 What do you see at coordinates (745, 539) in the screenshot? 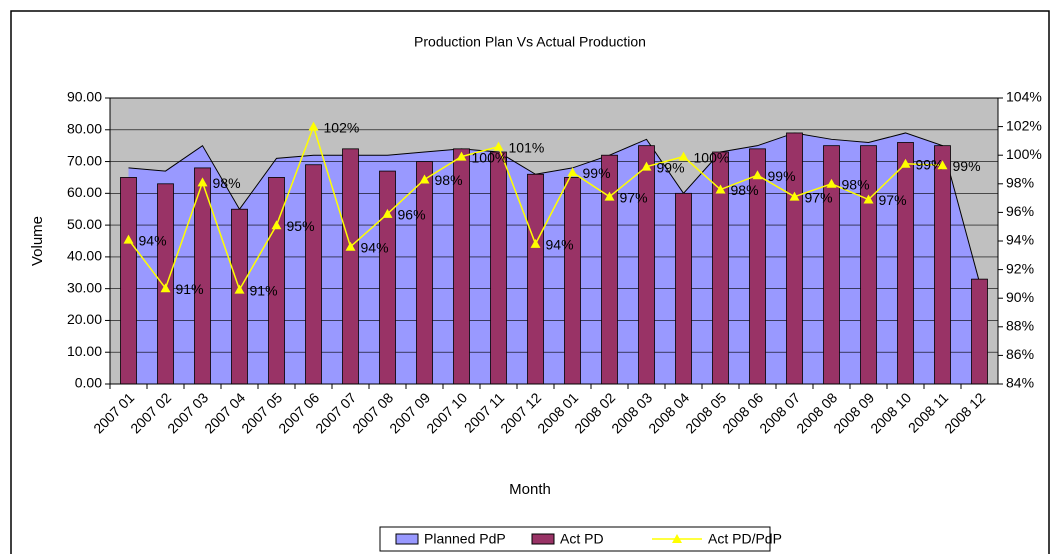
I see `legend-label: Act PD/PdP` at bounding box center [745, 539].